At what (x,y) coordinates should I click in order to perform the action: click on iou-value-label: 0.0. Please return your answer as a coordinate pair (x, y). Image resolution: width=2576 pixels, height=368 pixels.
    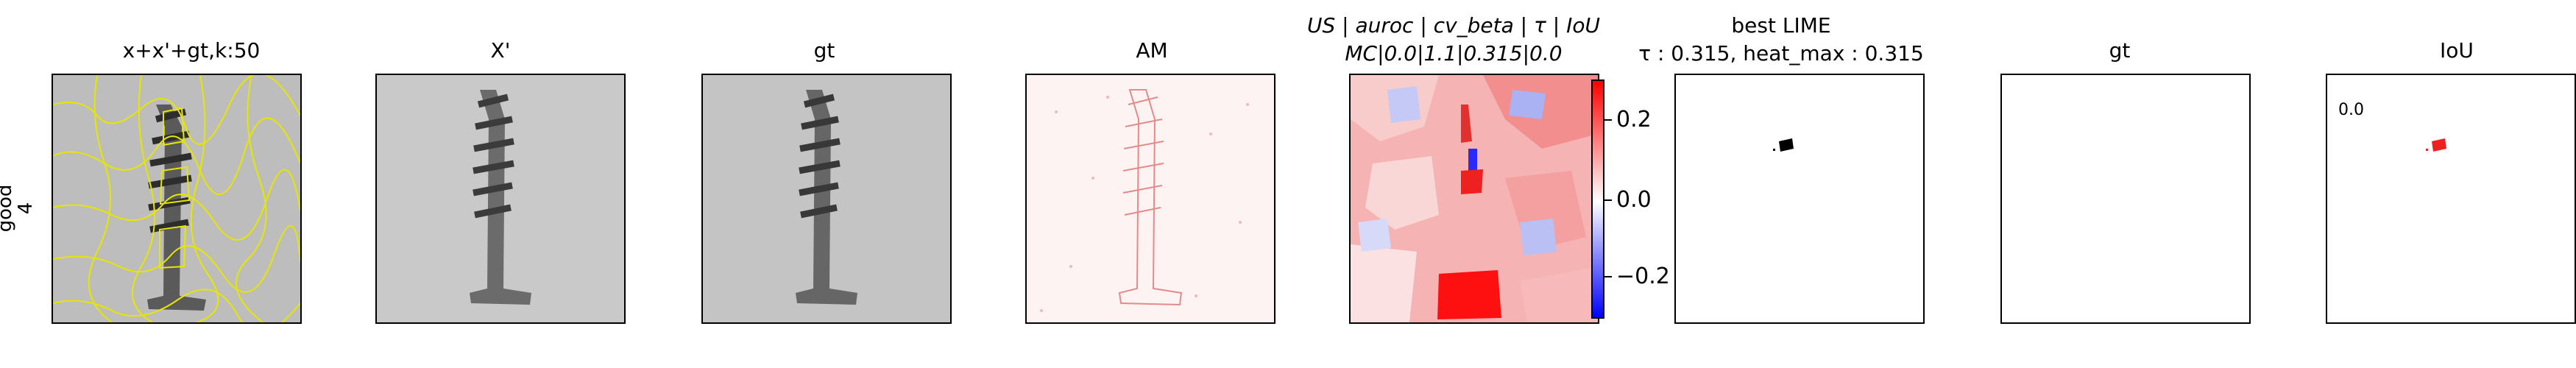
    Looking at the image, I should click on (2351, 110).